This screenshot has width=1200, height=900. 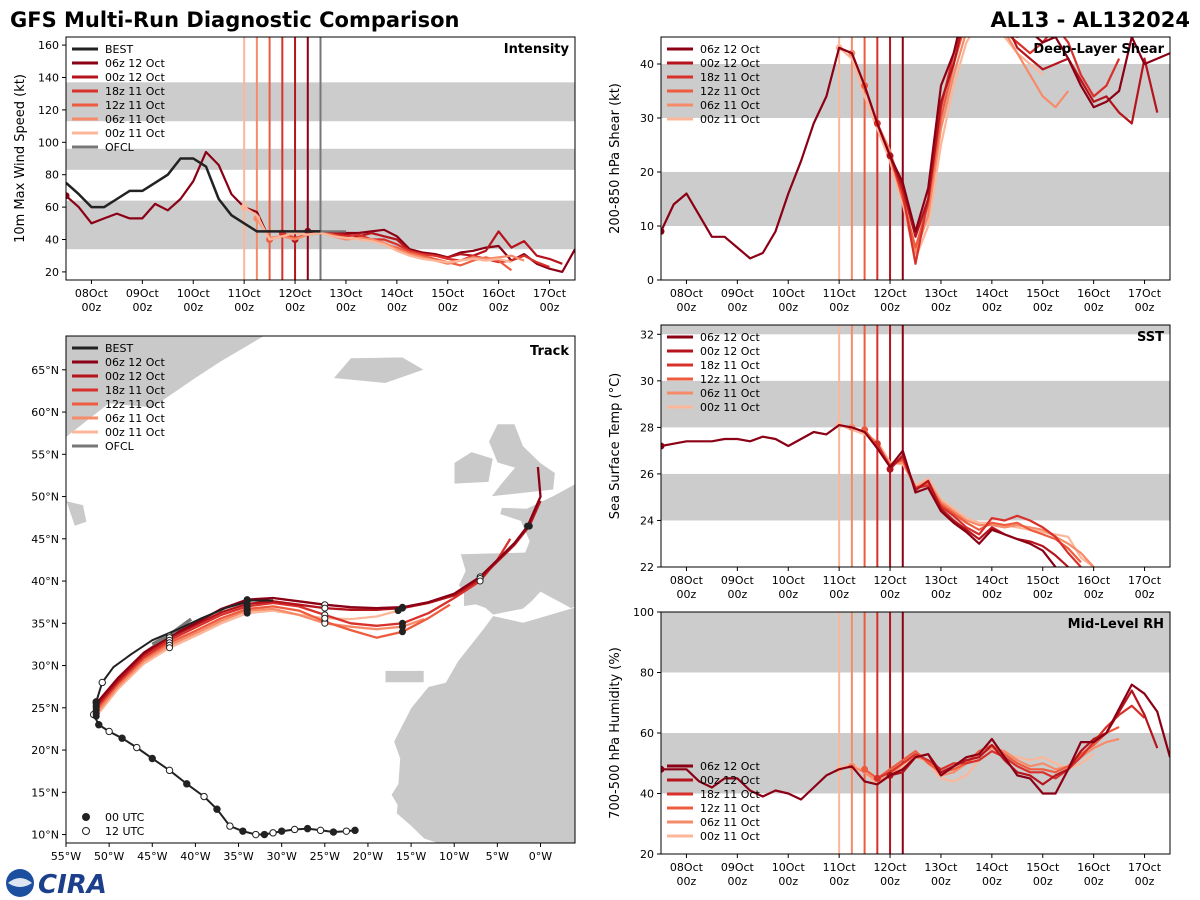 I want to click on x-tick-label: 15Oct 00z, so click(x=1043, y=874).